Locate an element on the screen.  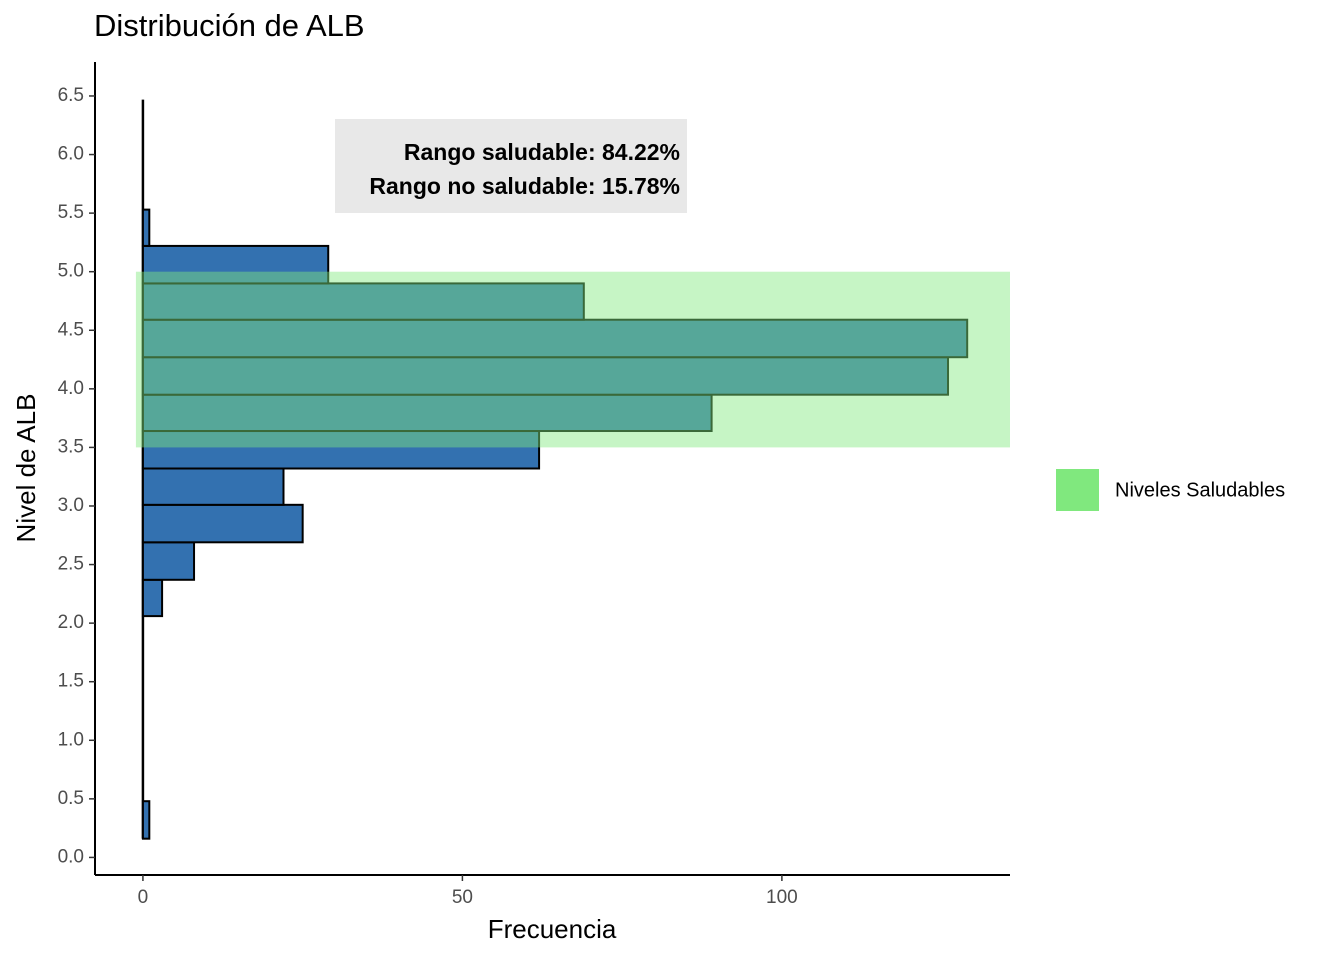
x-axis-title: Frecuencia is located at coordinates (552, 929).